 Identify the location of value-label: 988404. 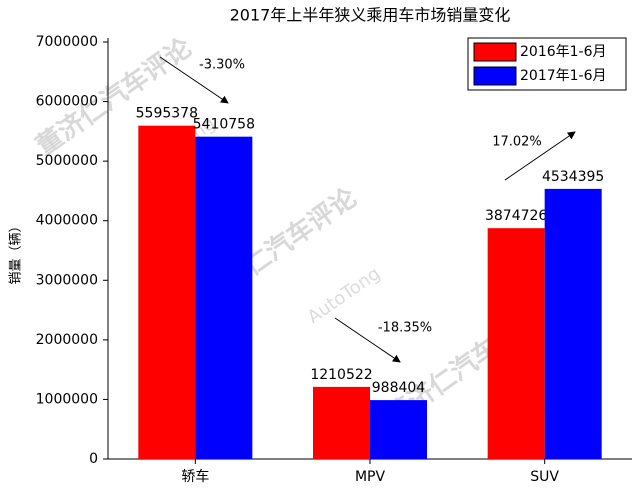
(399, 388).